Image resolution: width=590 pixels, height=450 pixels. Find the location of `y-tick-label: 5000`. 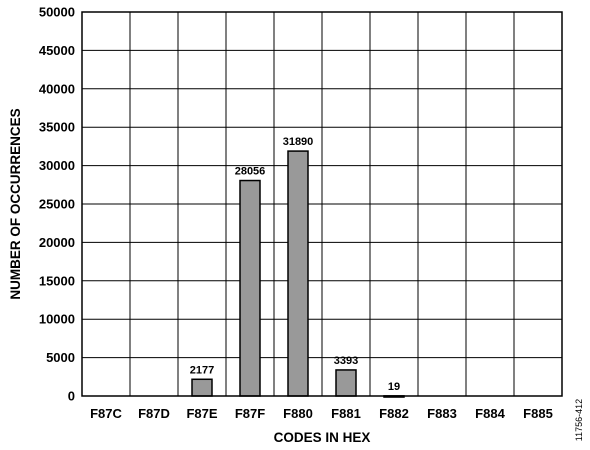

y-tick-label: 5000 is located at coordinates (60, 357).